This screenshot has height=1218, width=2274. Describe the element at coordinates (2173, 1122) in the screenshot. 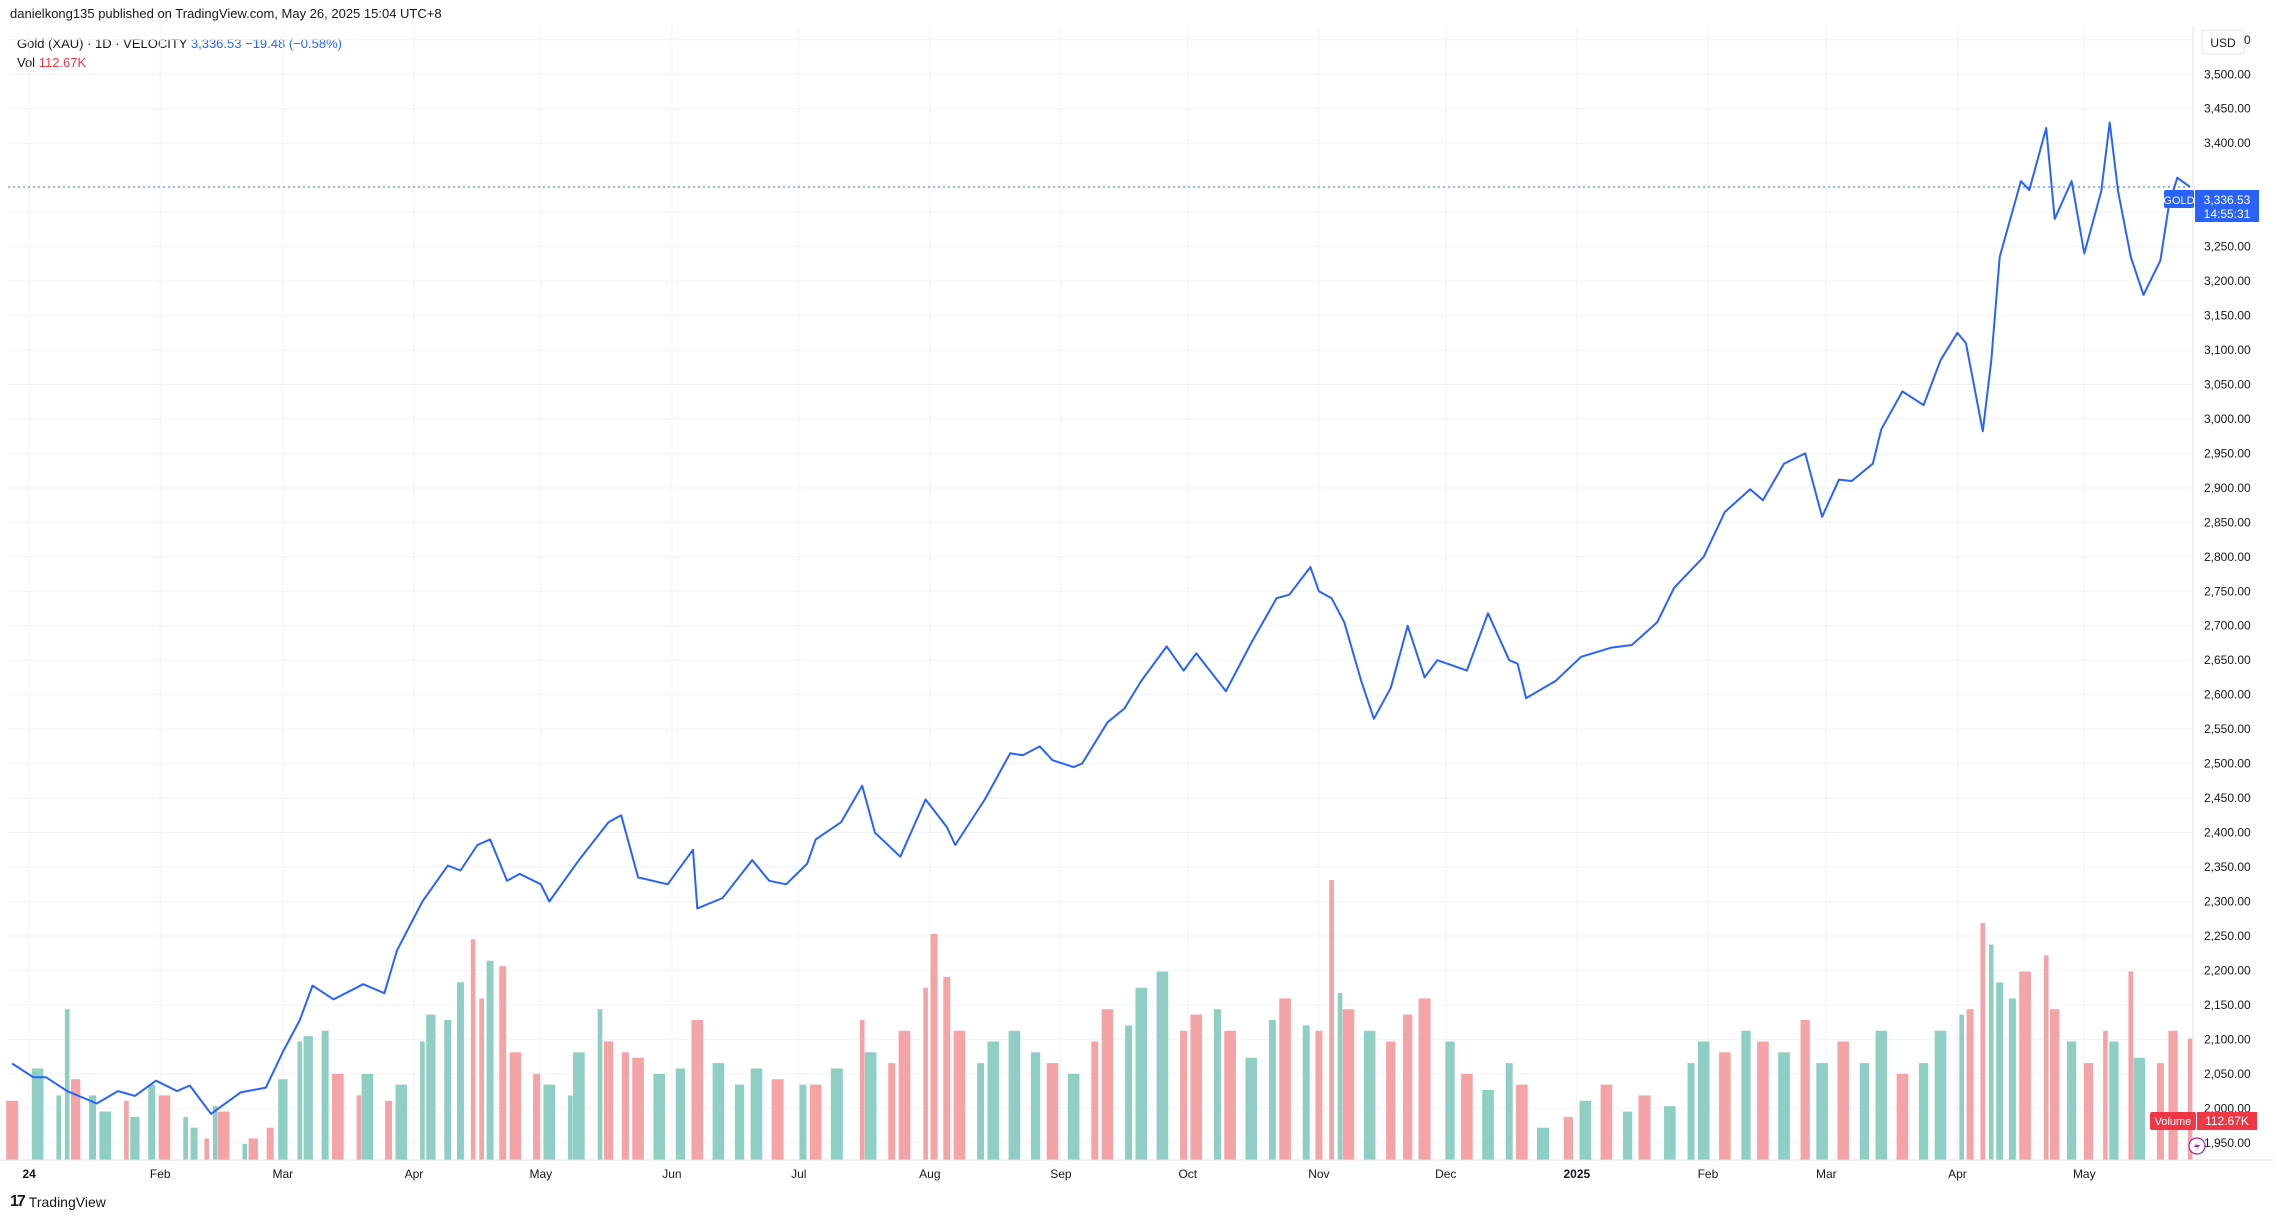

I see `volume-tag-label: Volume` at that location.